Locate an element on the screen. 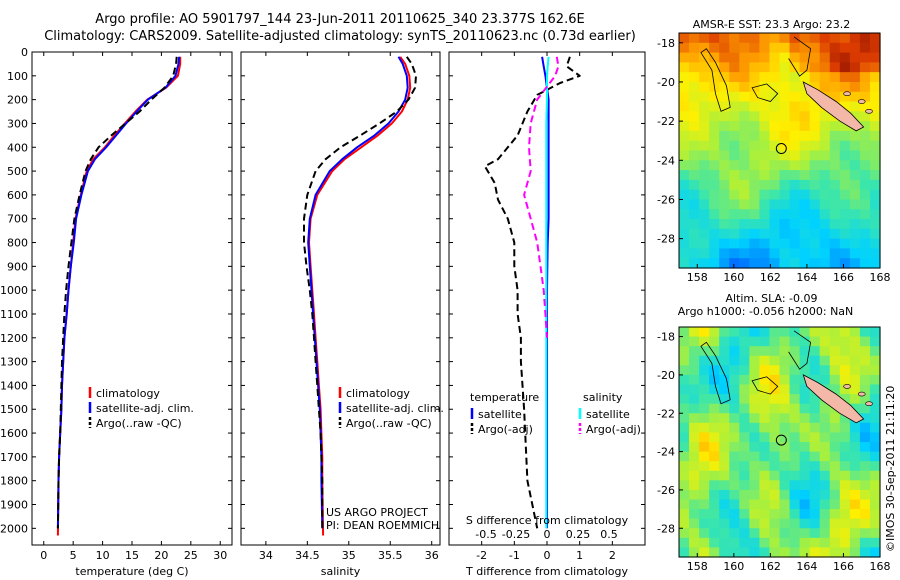  legend-label: satellite-adj. clim. is located at coordinates (145, 408).